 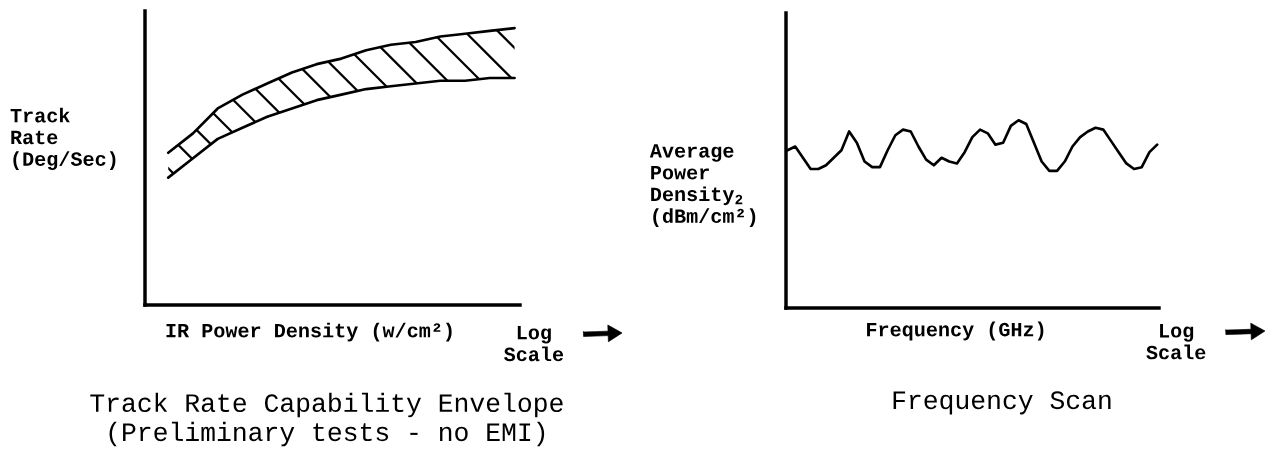 I want to click on x-axis-title: IR Power Density (w/cm²), so click(x=309, y=332).